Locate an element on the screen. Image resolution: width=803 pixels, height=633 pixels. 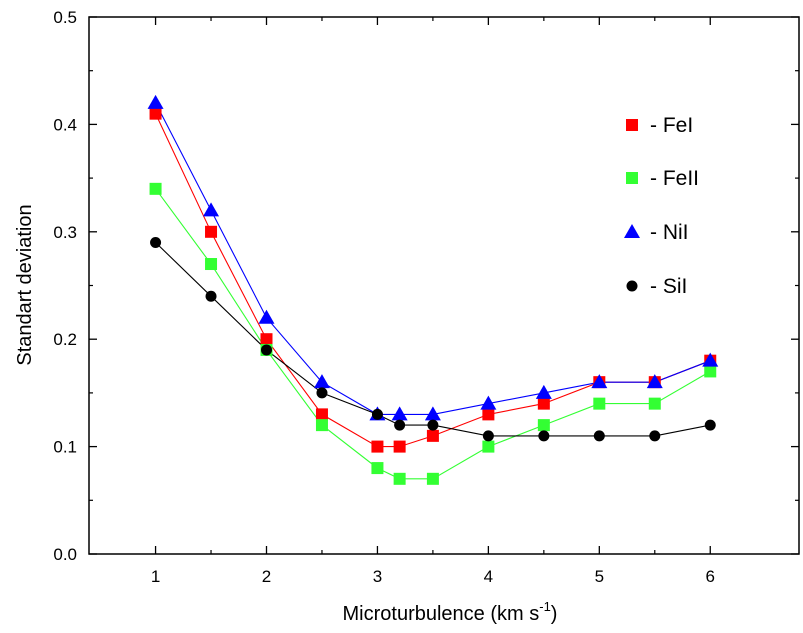
legend-label-sii: - SiI is located at coordinates (668, 286).